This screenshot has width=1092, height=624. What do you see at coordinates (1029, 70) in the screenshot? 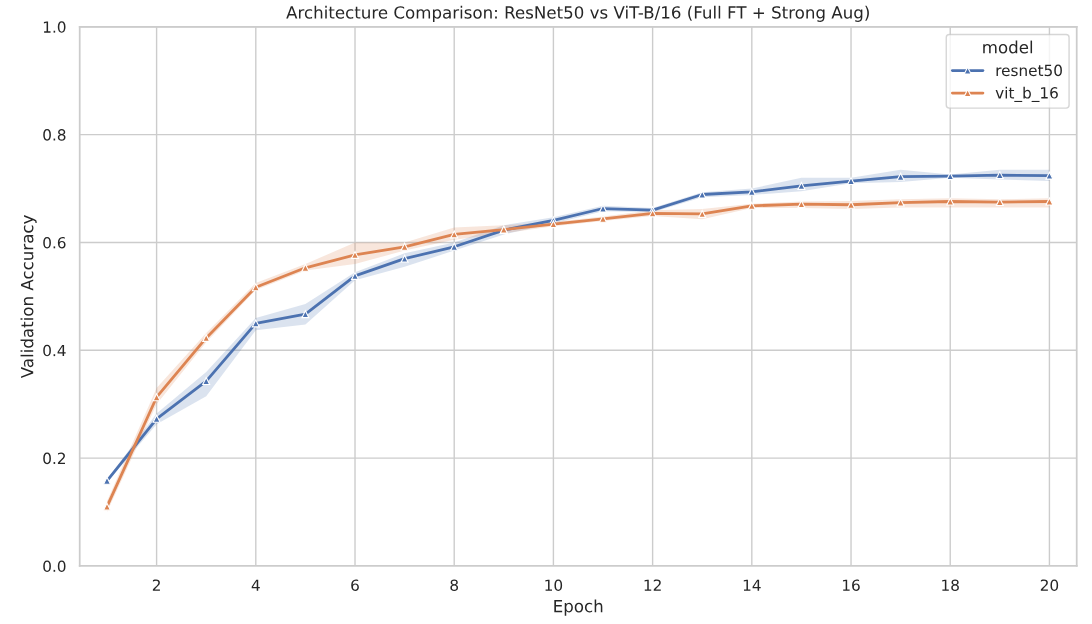
I see `legend-label: resnet50` at bounding box center [1029, 70].